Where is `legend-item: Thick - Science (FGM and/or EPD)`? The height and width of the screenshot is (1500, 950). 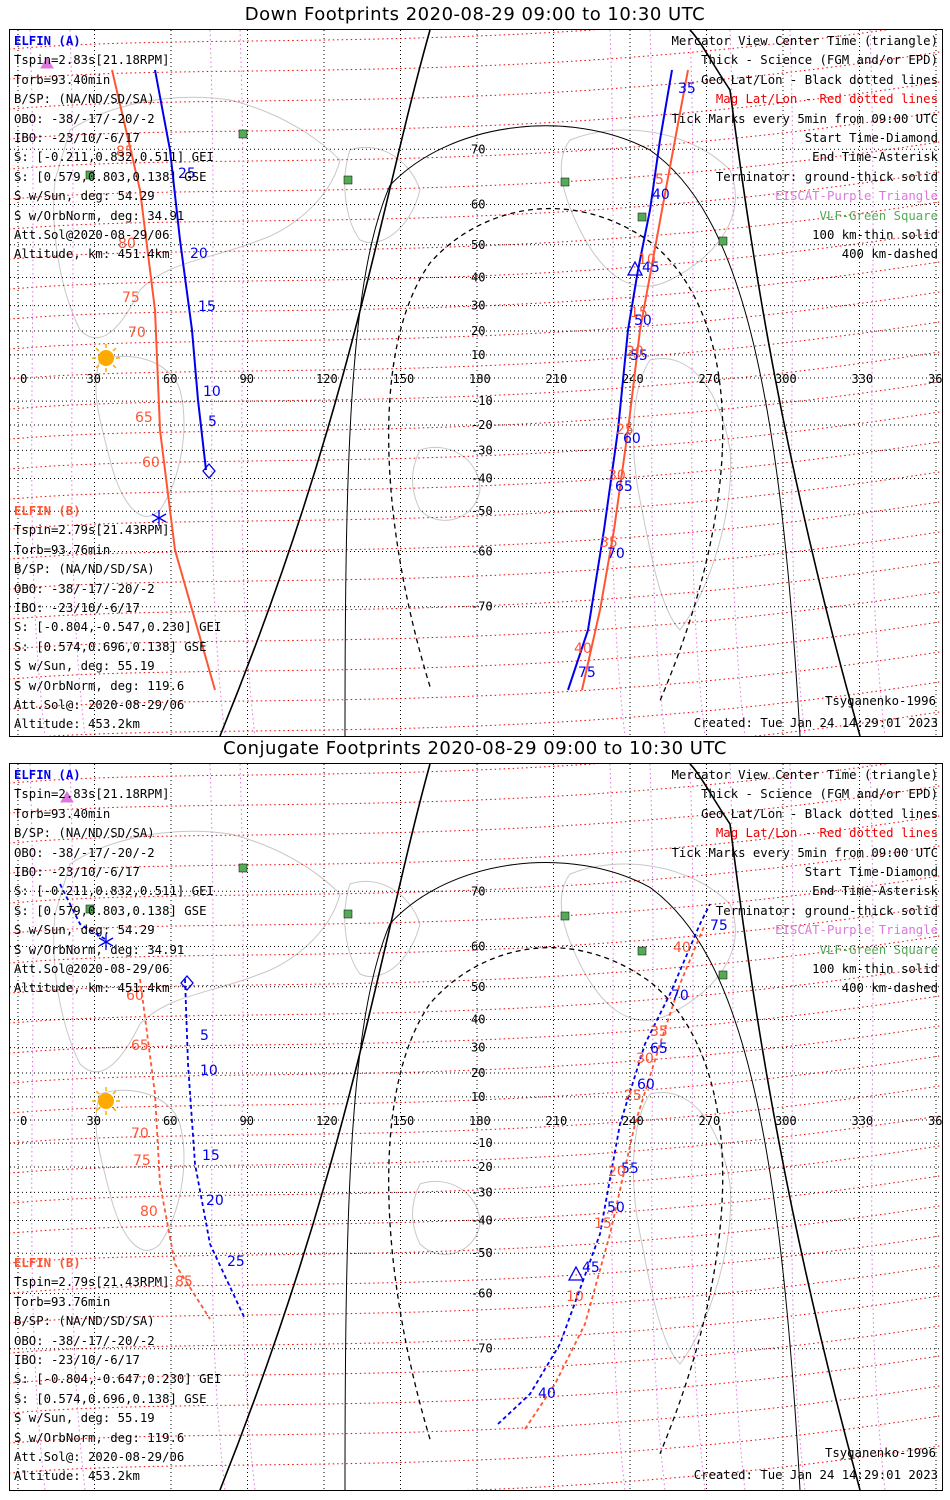 legend-item: Thick - Science (FGM and/or EPD) is located at coordinates (819, 794).